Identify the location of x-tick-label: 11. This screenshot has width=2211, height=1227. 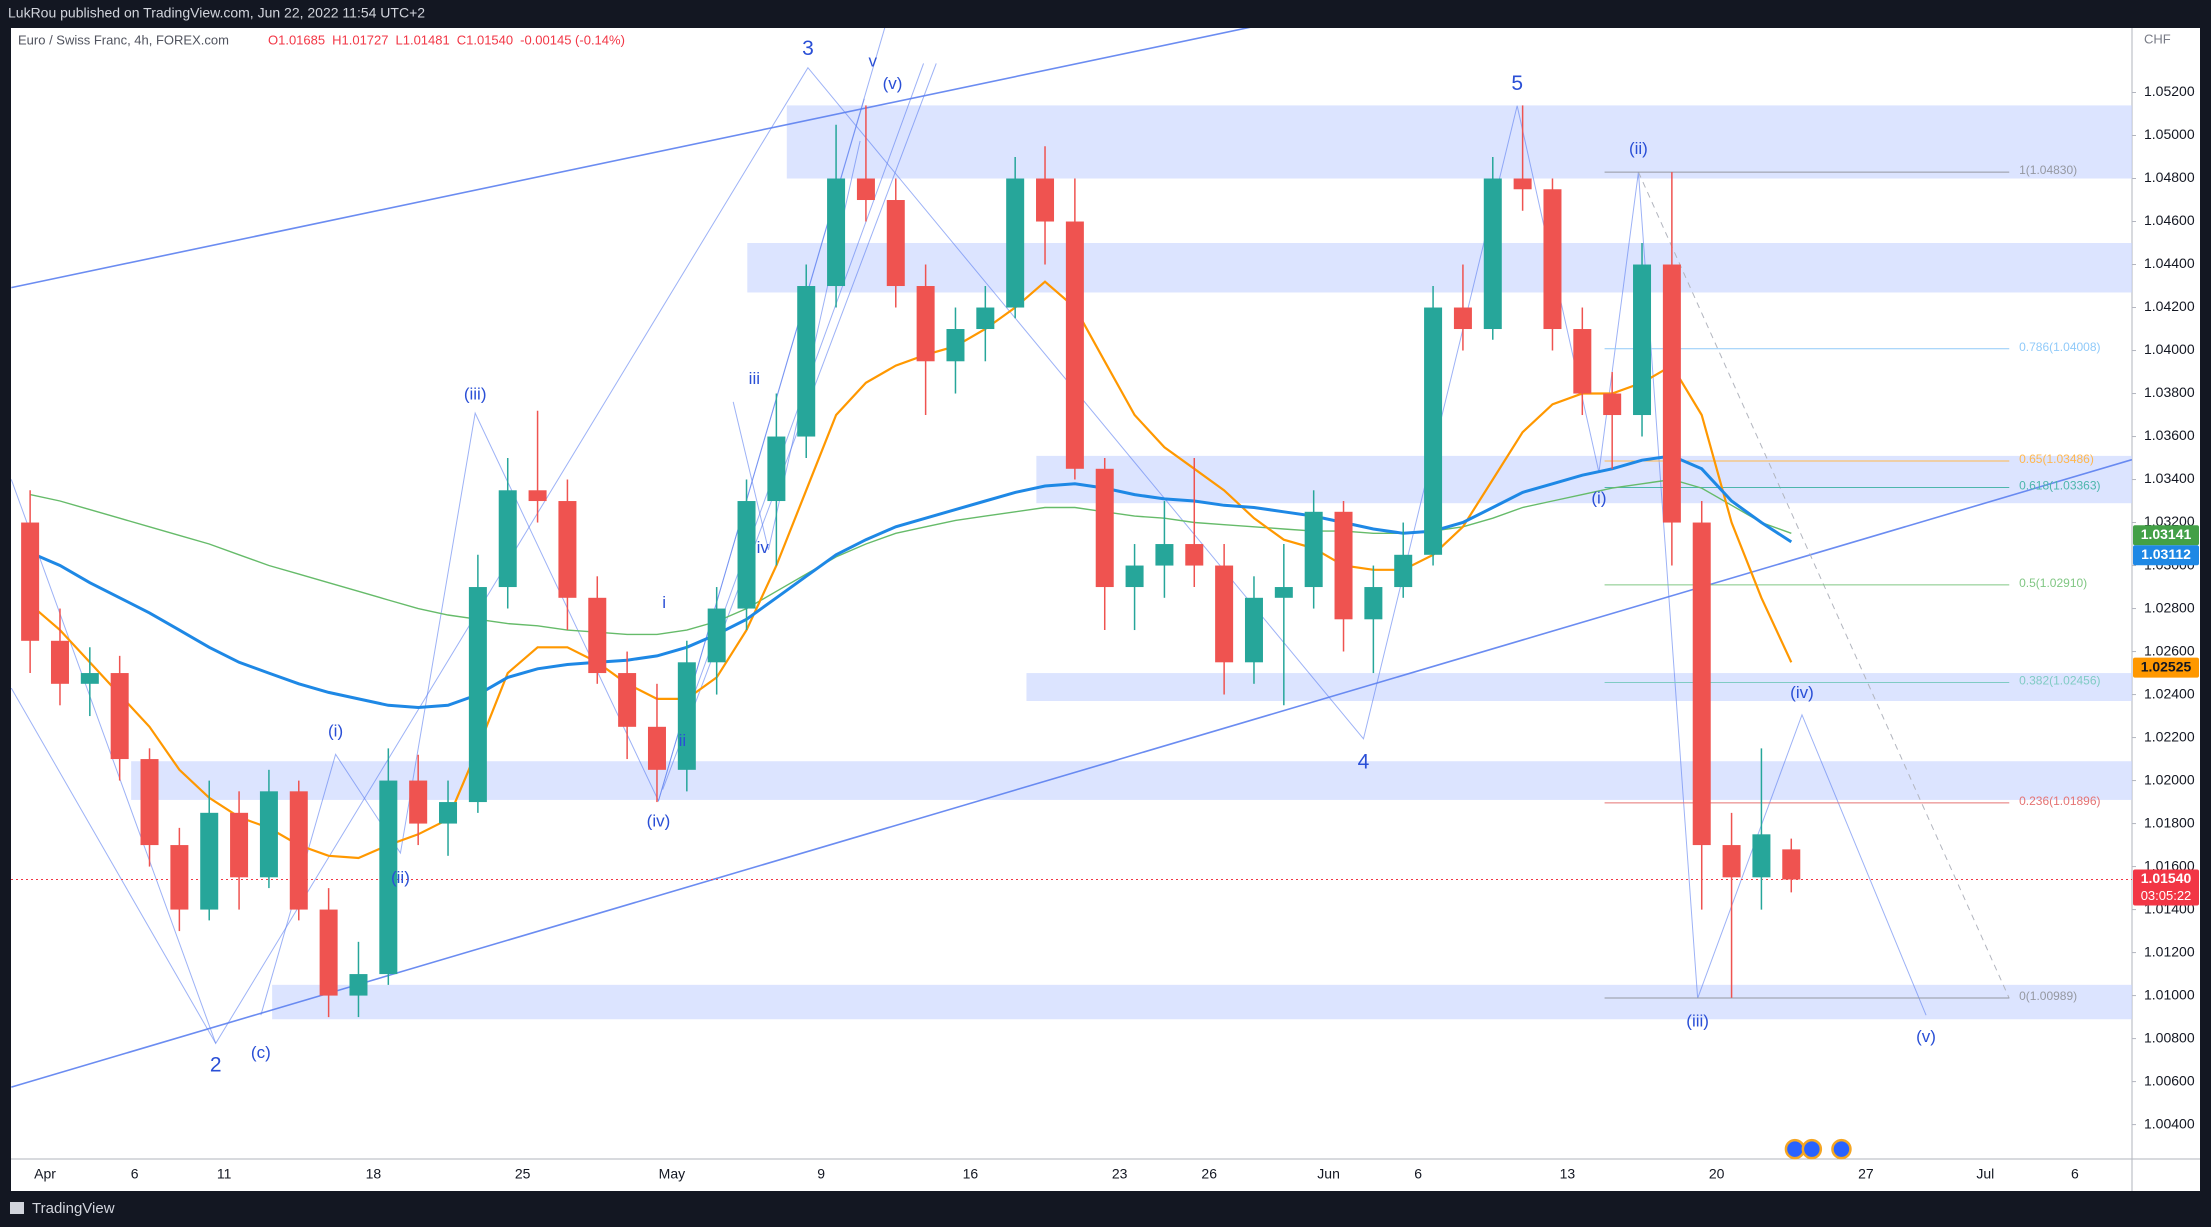
(224, 1174).